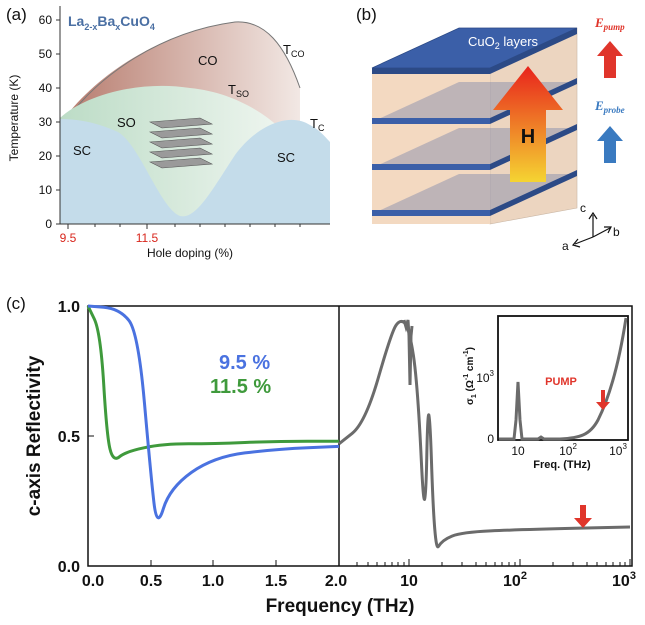 The height and width of the screenshot is (625, 645). I want to click on series-9-5-line, so click(213, 412).